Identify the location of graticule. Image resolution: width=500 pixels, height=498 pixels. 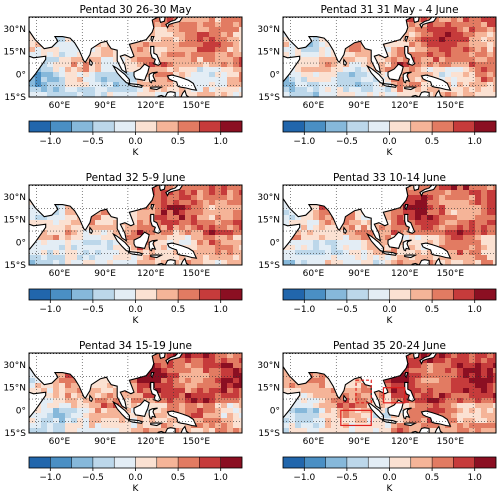
(389, 225).